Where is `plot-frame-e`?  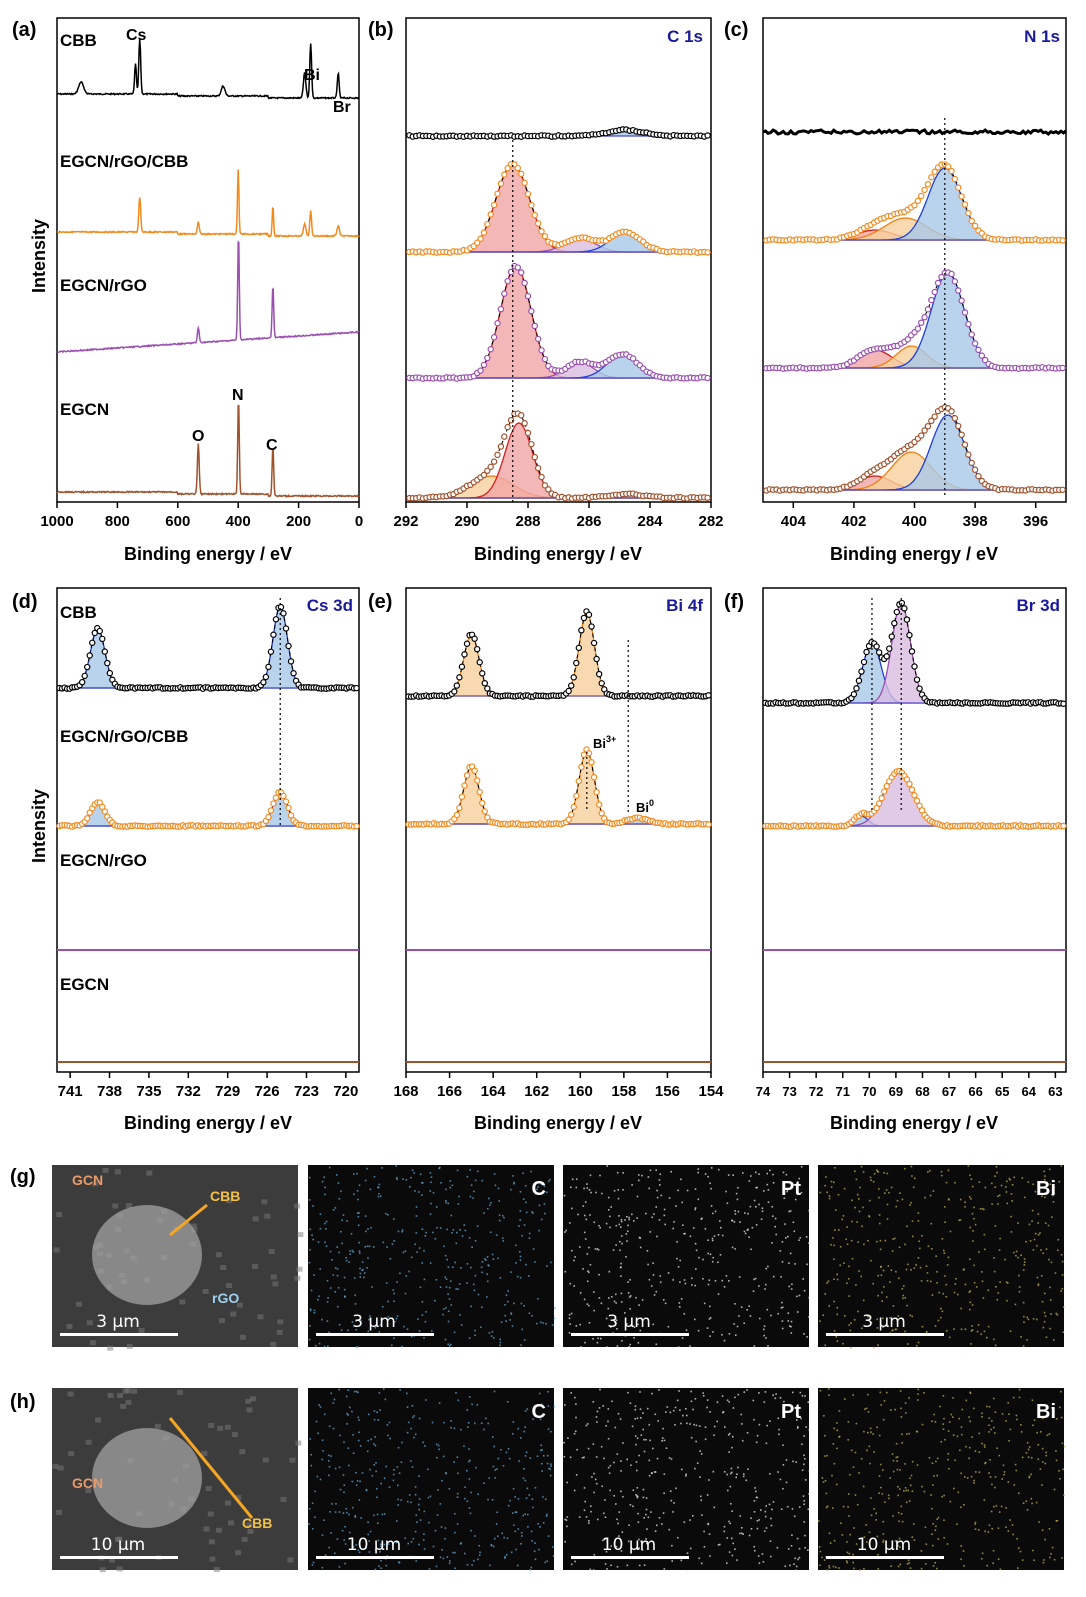
plot-frame-e is located at coordinates (558, 830).